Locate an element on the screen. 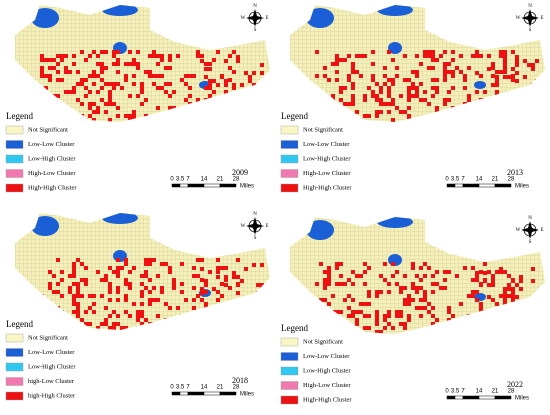  legend-label: High-High Cluster is located at coordinates (327, 399).